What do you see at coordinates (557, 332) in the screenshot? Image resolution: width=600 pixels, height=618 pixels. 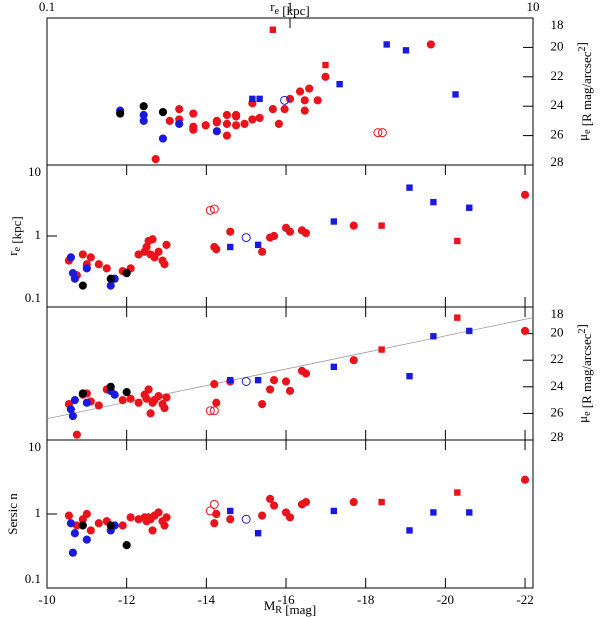 I see `y-tick-label: 20` at bounding box center [557, 332].